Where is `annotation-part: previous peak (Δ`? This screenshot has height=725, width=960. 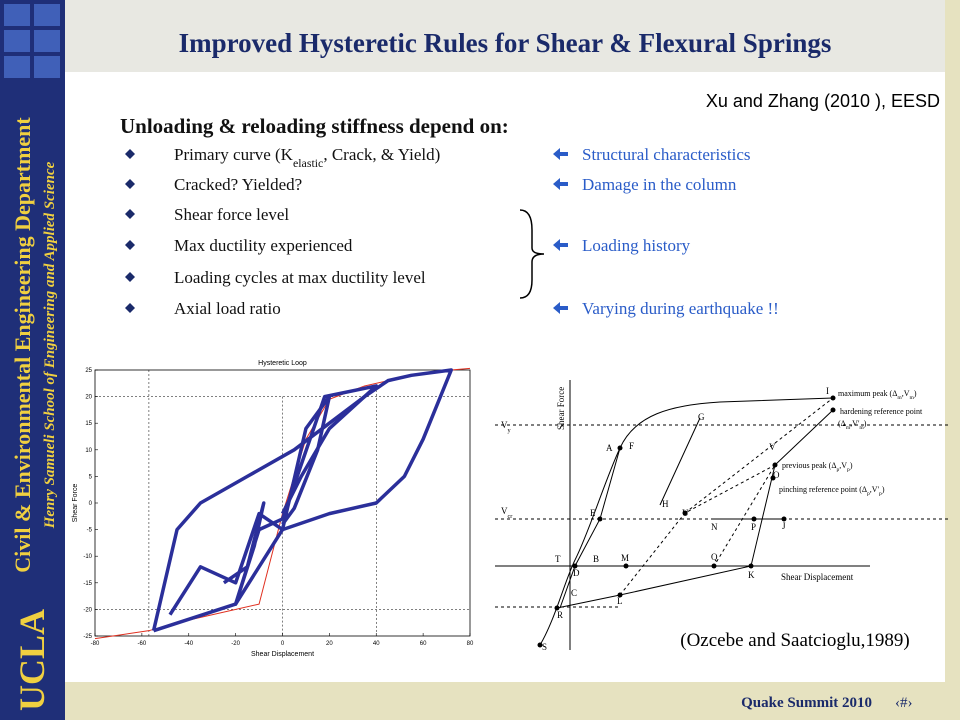
annotation-part: previous peak (Δ is located at coordinates (809, 465).